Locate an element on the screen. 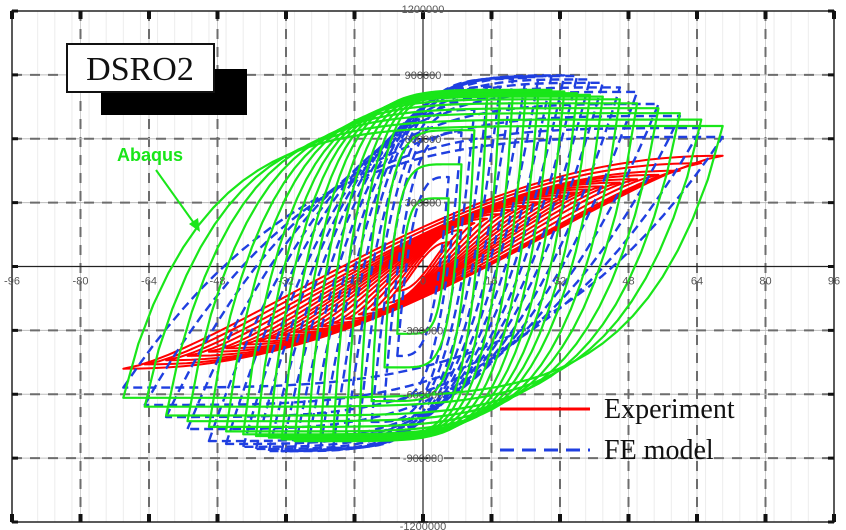 The image size is (846, 530). y-tick-label: -1200000 is located at coordinates (423, 525).